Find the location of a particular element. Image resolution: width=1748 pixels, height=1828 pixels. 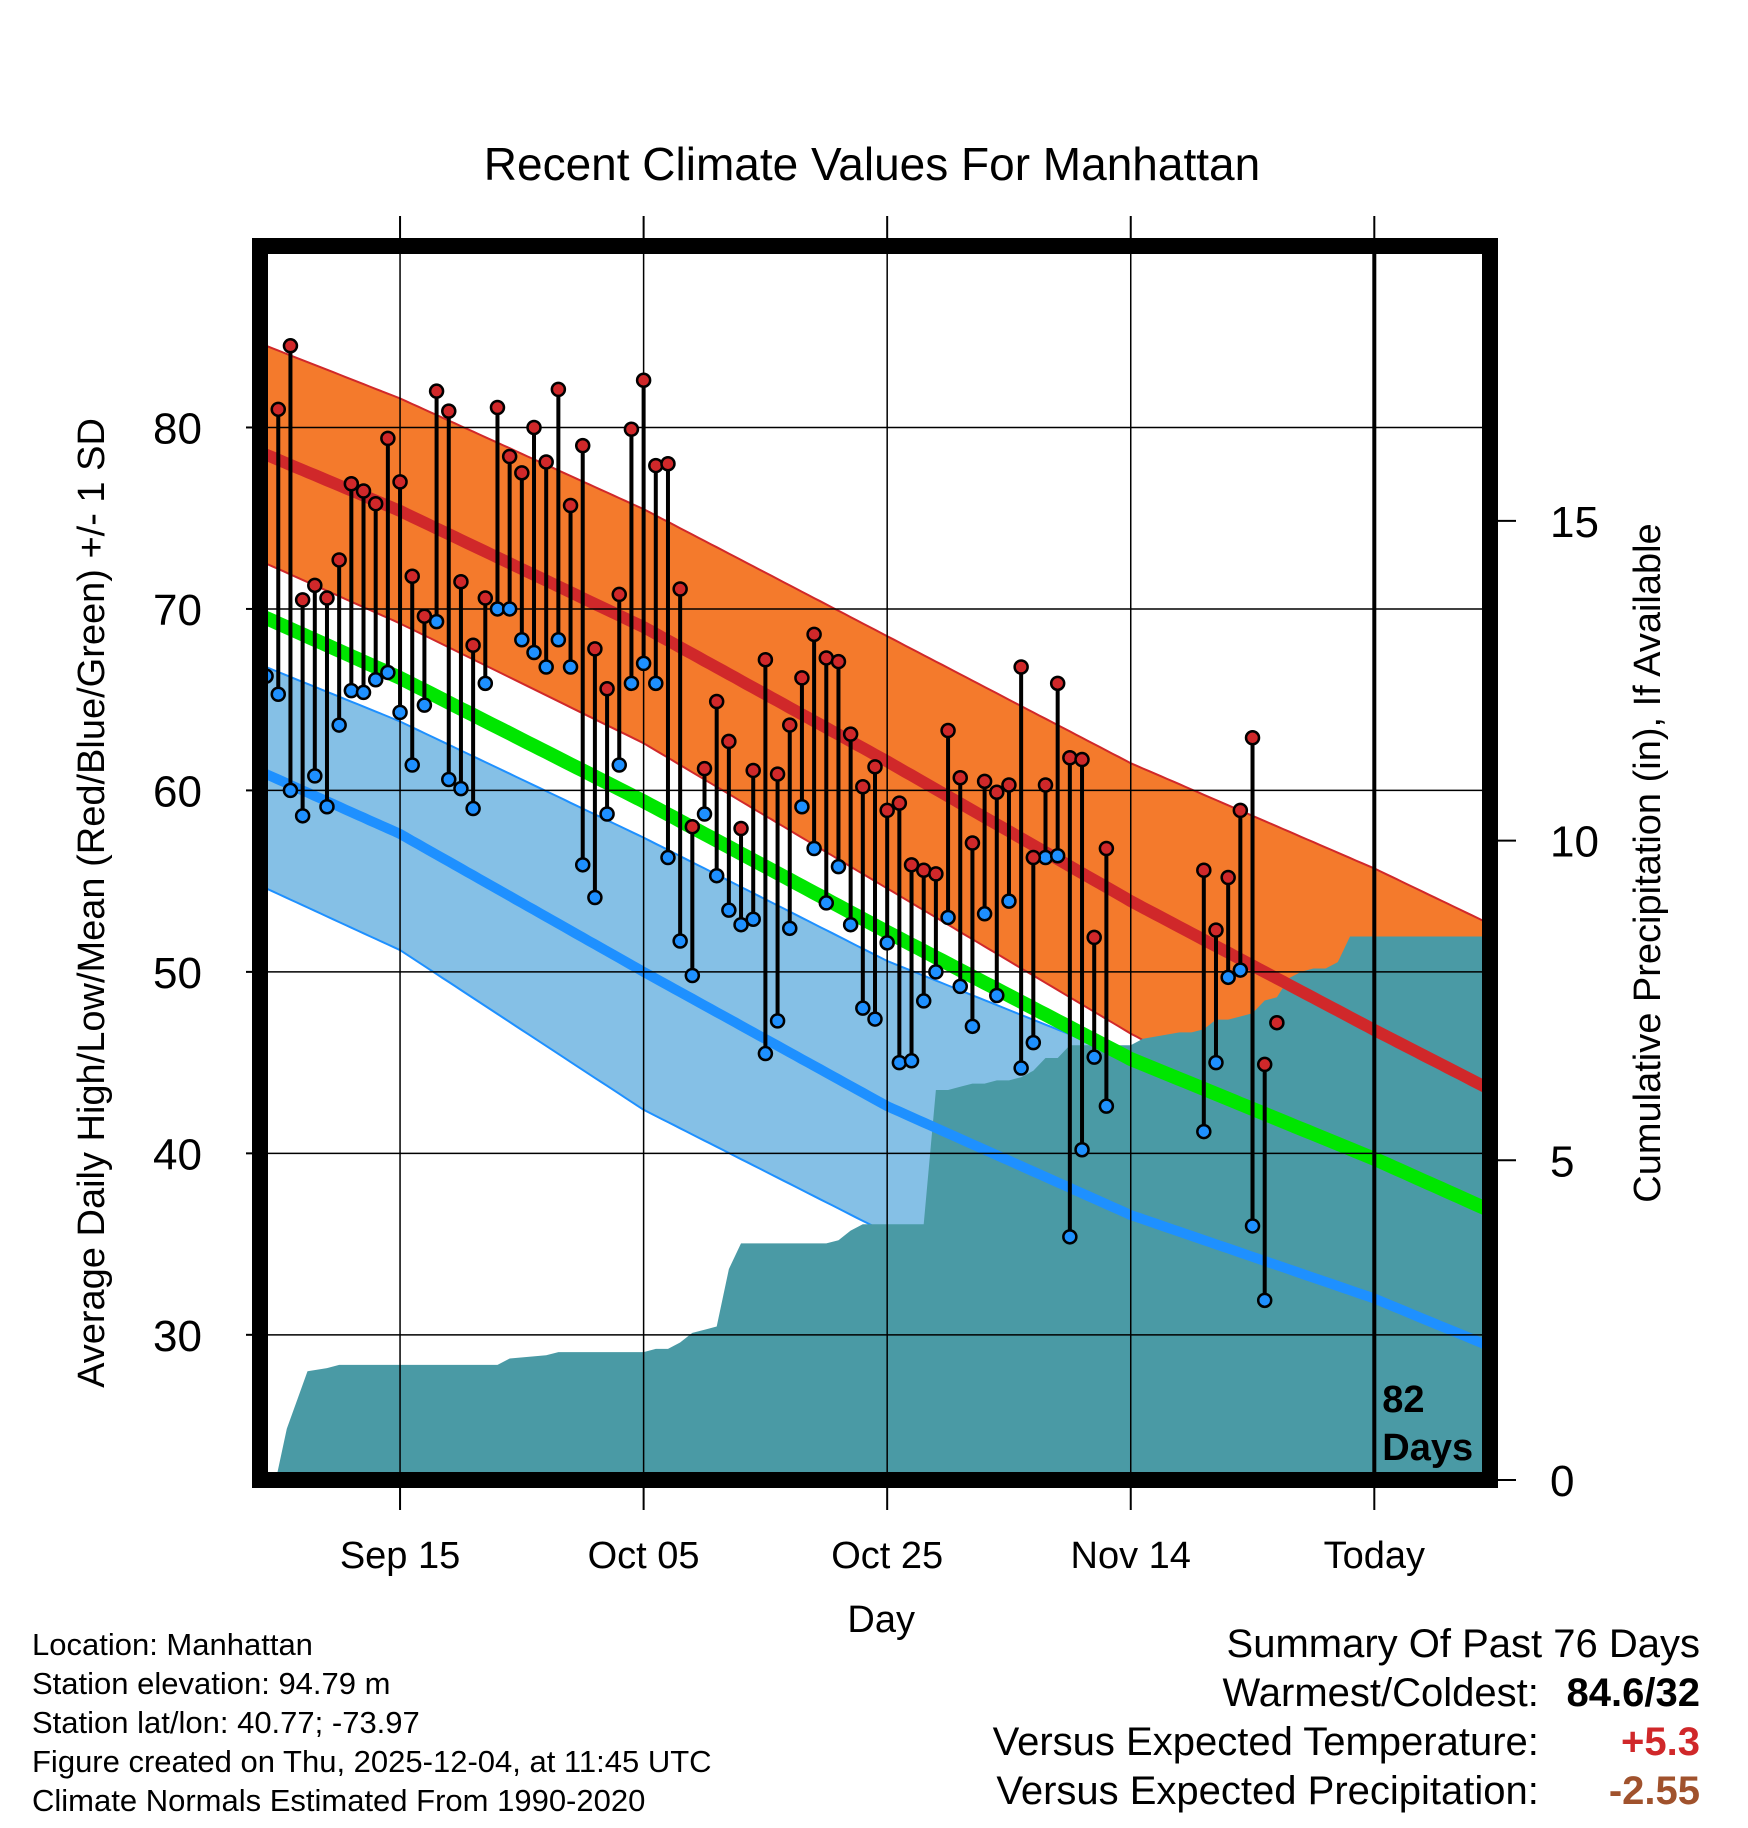

warmest-coldest-label: Warmest/Coldest: is located at coordinates (1380, 1693).